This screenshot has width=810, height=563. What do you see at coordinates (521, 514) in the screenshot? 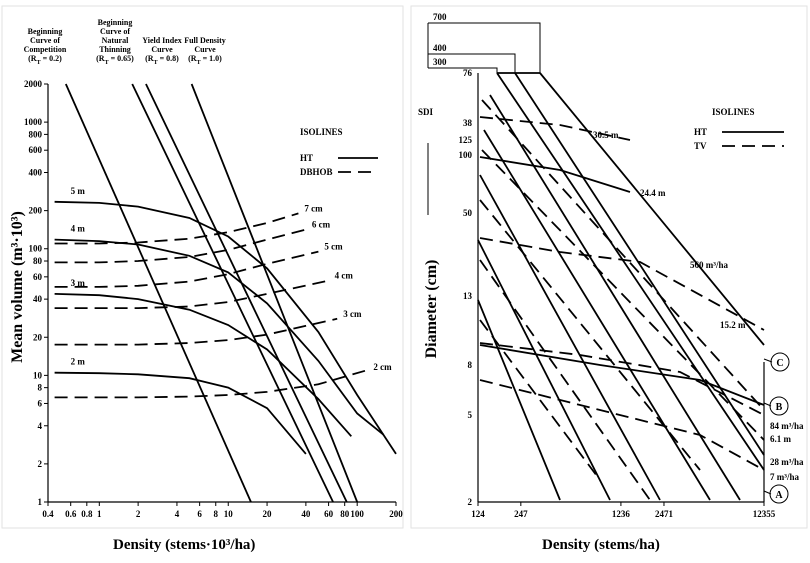
I see `right-x-tick-label: 247` at bounding box center [521, 514].